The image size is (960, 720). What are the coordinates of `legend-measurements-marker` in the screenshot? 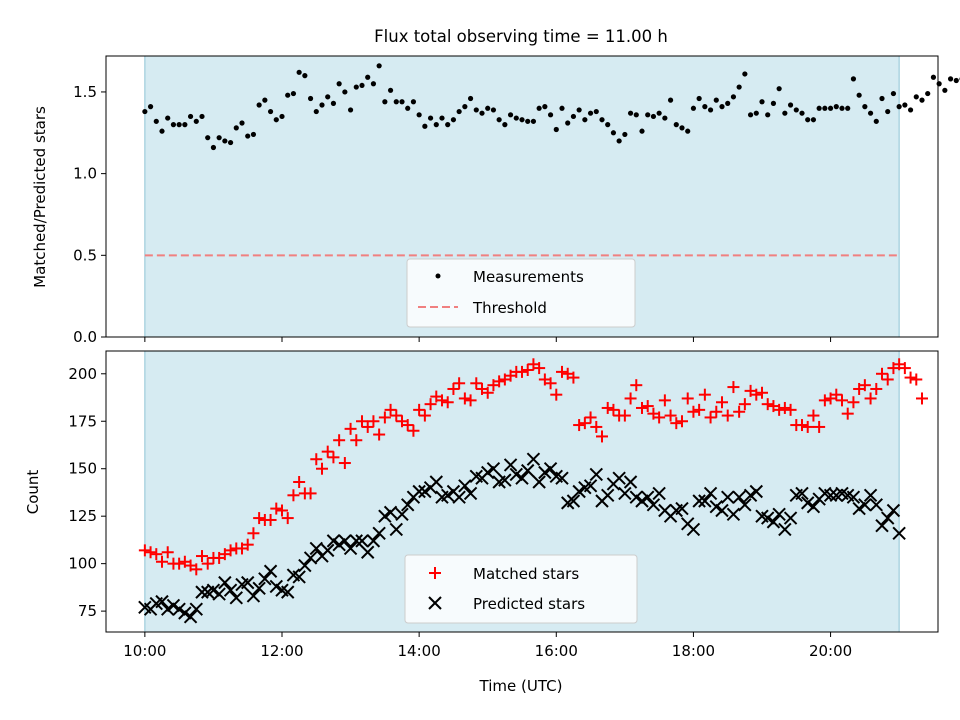 It's located at (438, 276).